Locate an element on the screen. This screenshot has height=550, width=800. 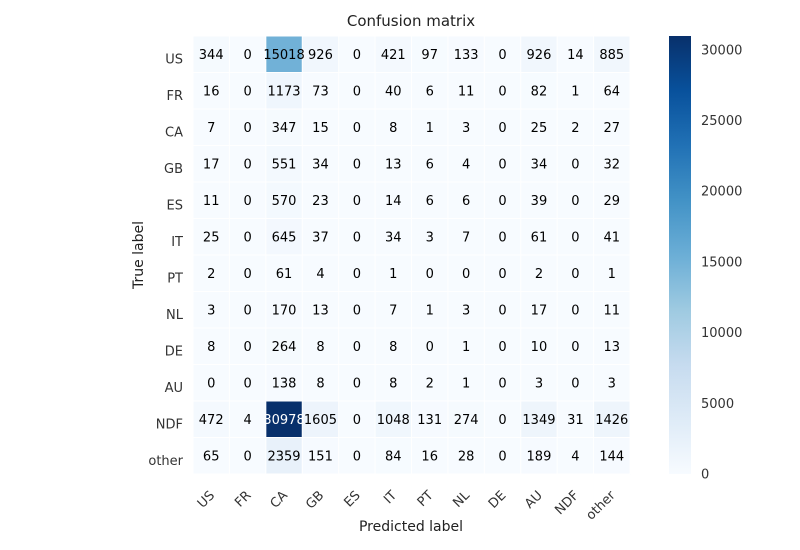
cell-value-label: 645 is located at coordinates (284, 237).